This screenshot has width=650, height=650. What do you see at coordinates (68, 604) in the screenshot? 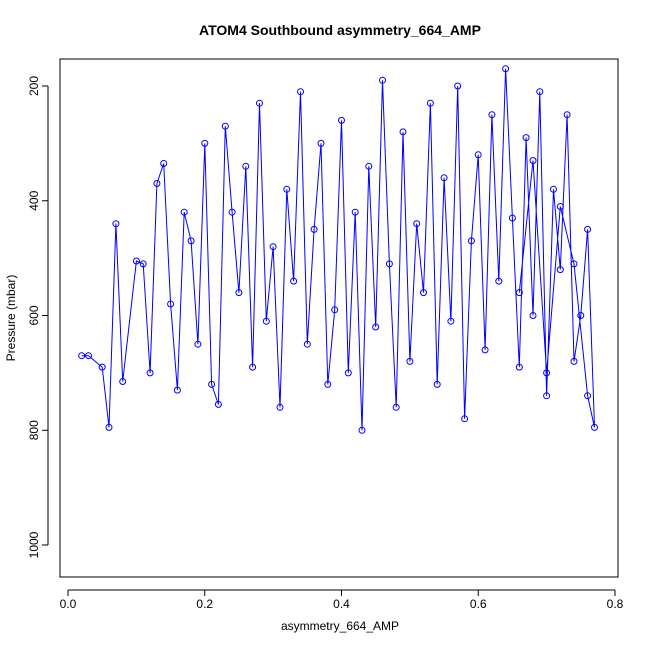
I see `x-tick-label: 0.0` at bounding box center [68, 604].